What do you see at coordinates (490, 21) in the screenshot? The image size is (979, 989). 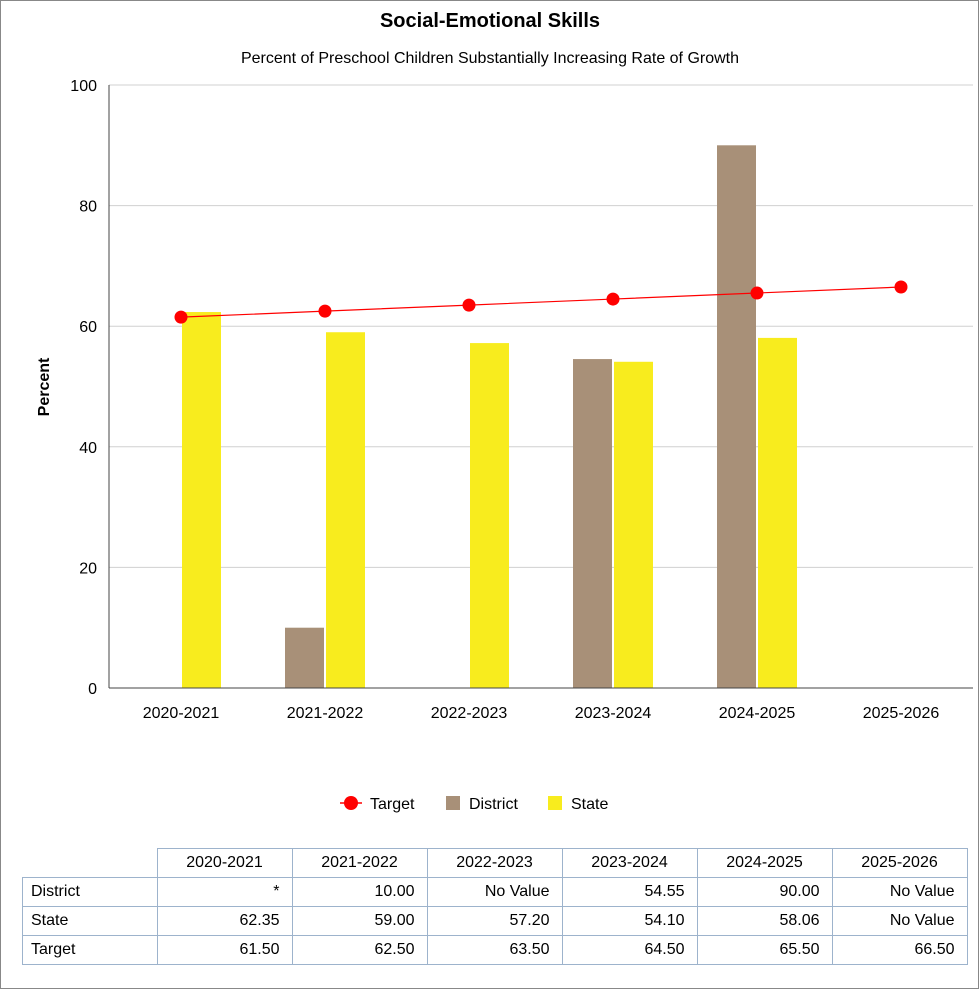 I see `chart-title: Social-Emotional Skills` at bounding box center [490, 21].